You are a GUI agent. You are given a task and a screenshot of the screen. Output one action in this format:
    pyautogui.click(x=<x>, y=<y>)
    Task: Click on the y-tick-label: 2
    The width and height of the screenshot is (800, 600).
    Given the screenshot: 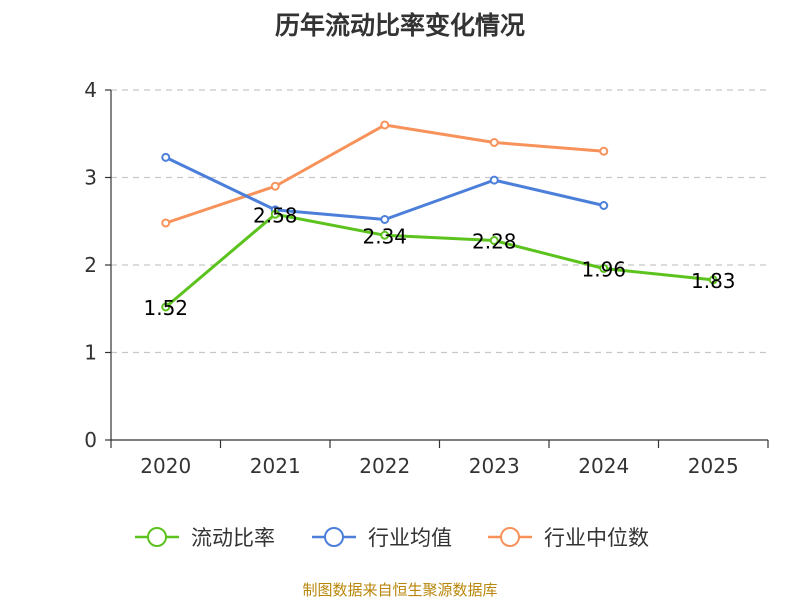 What is the action you would take?
    pyautogui.click(x=90, y=265)
    